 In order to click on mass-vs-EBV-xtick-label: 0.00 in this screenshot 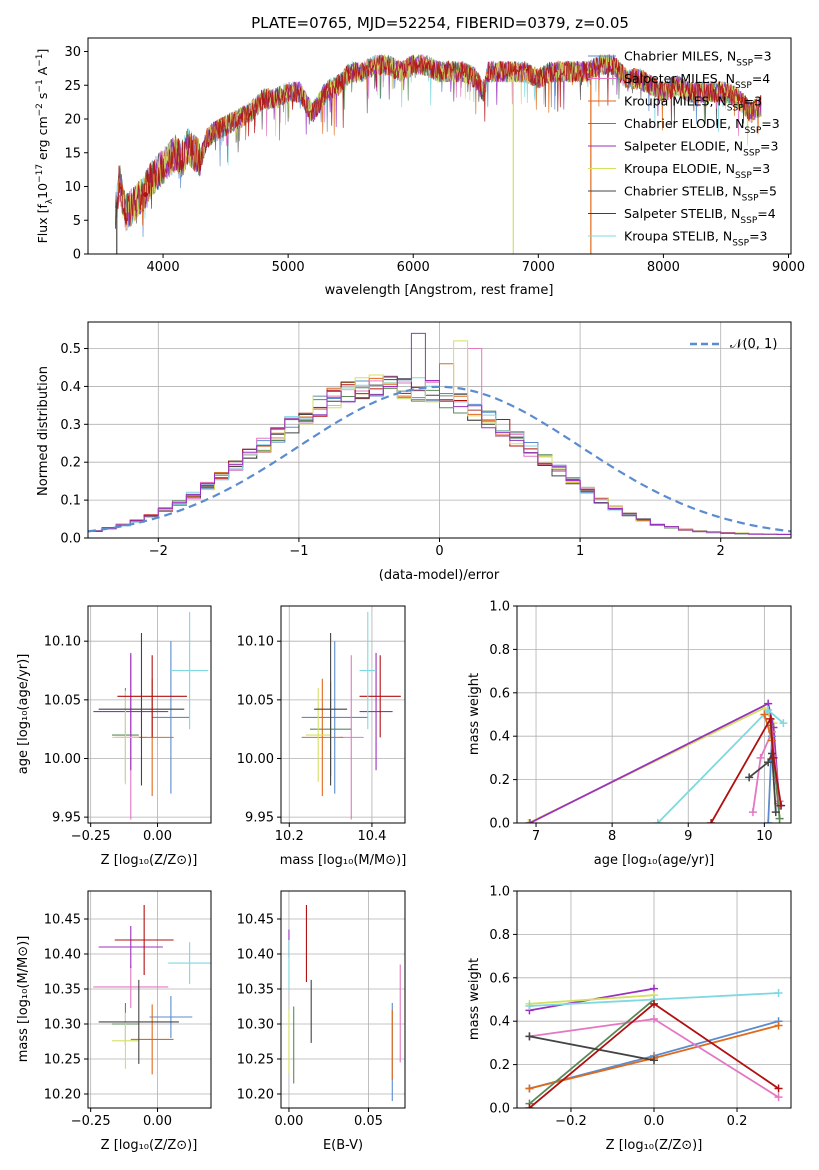, I will do `click(288, 1121)`.